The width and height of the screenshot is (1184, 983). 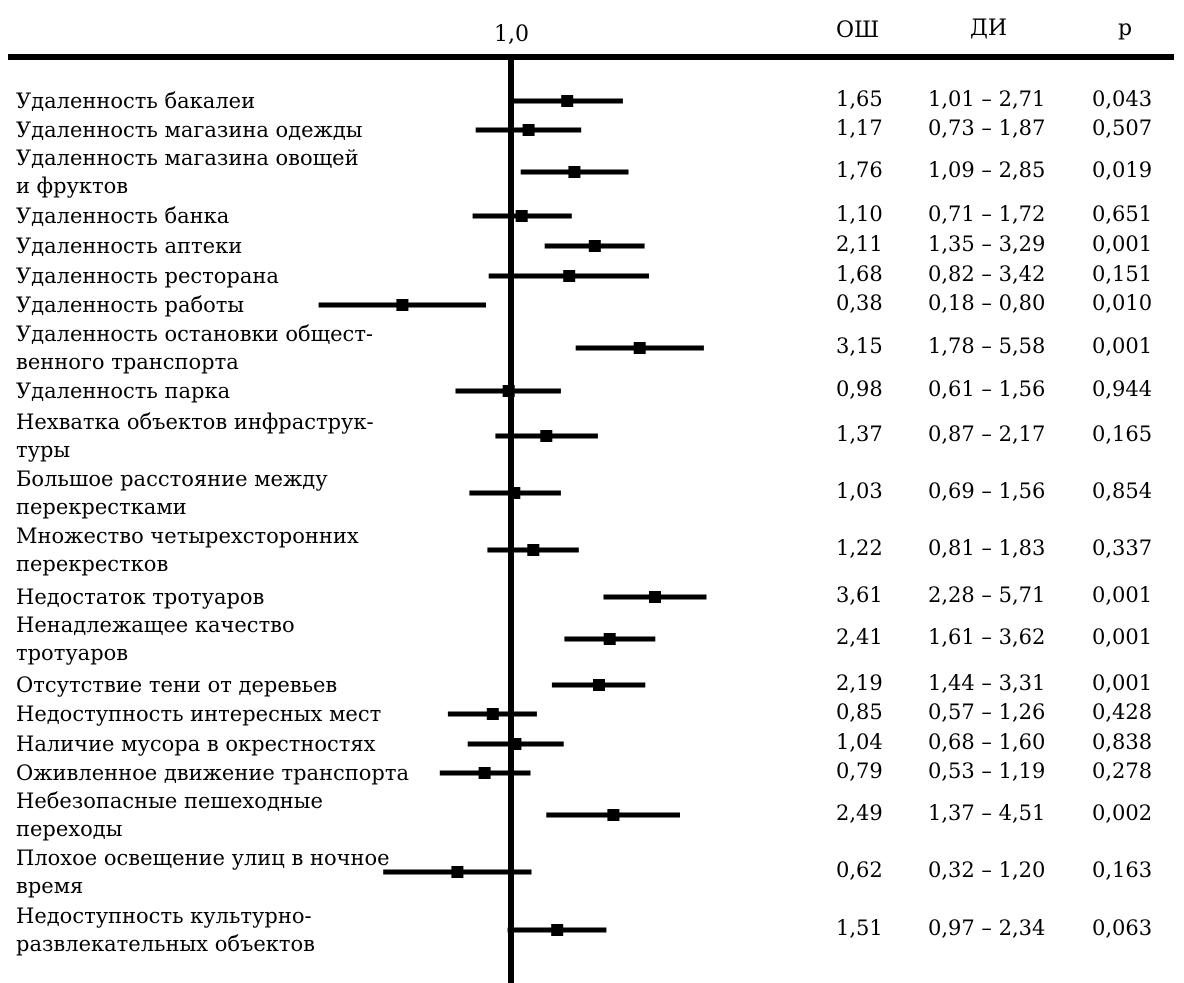 I want to click on column-header-or: ОШ, so click(x=858, y=30).